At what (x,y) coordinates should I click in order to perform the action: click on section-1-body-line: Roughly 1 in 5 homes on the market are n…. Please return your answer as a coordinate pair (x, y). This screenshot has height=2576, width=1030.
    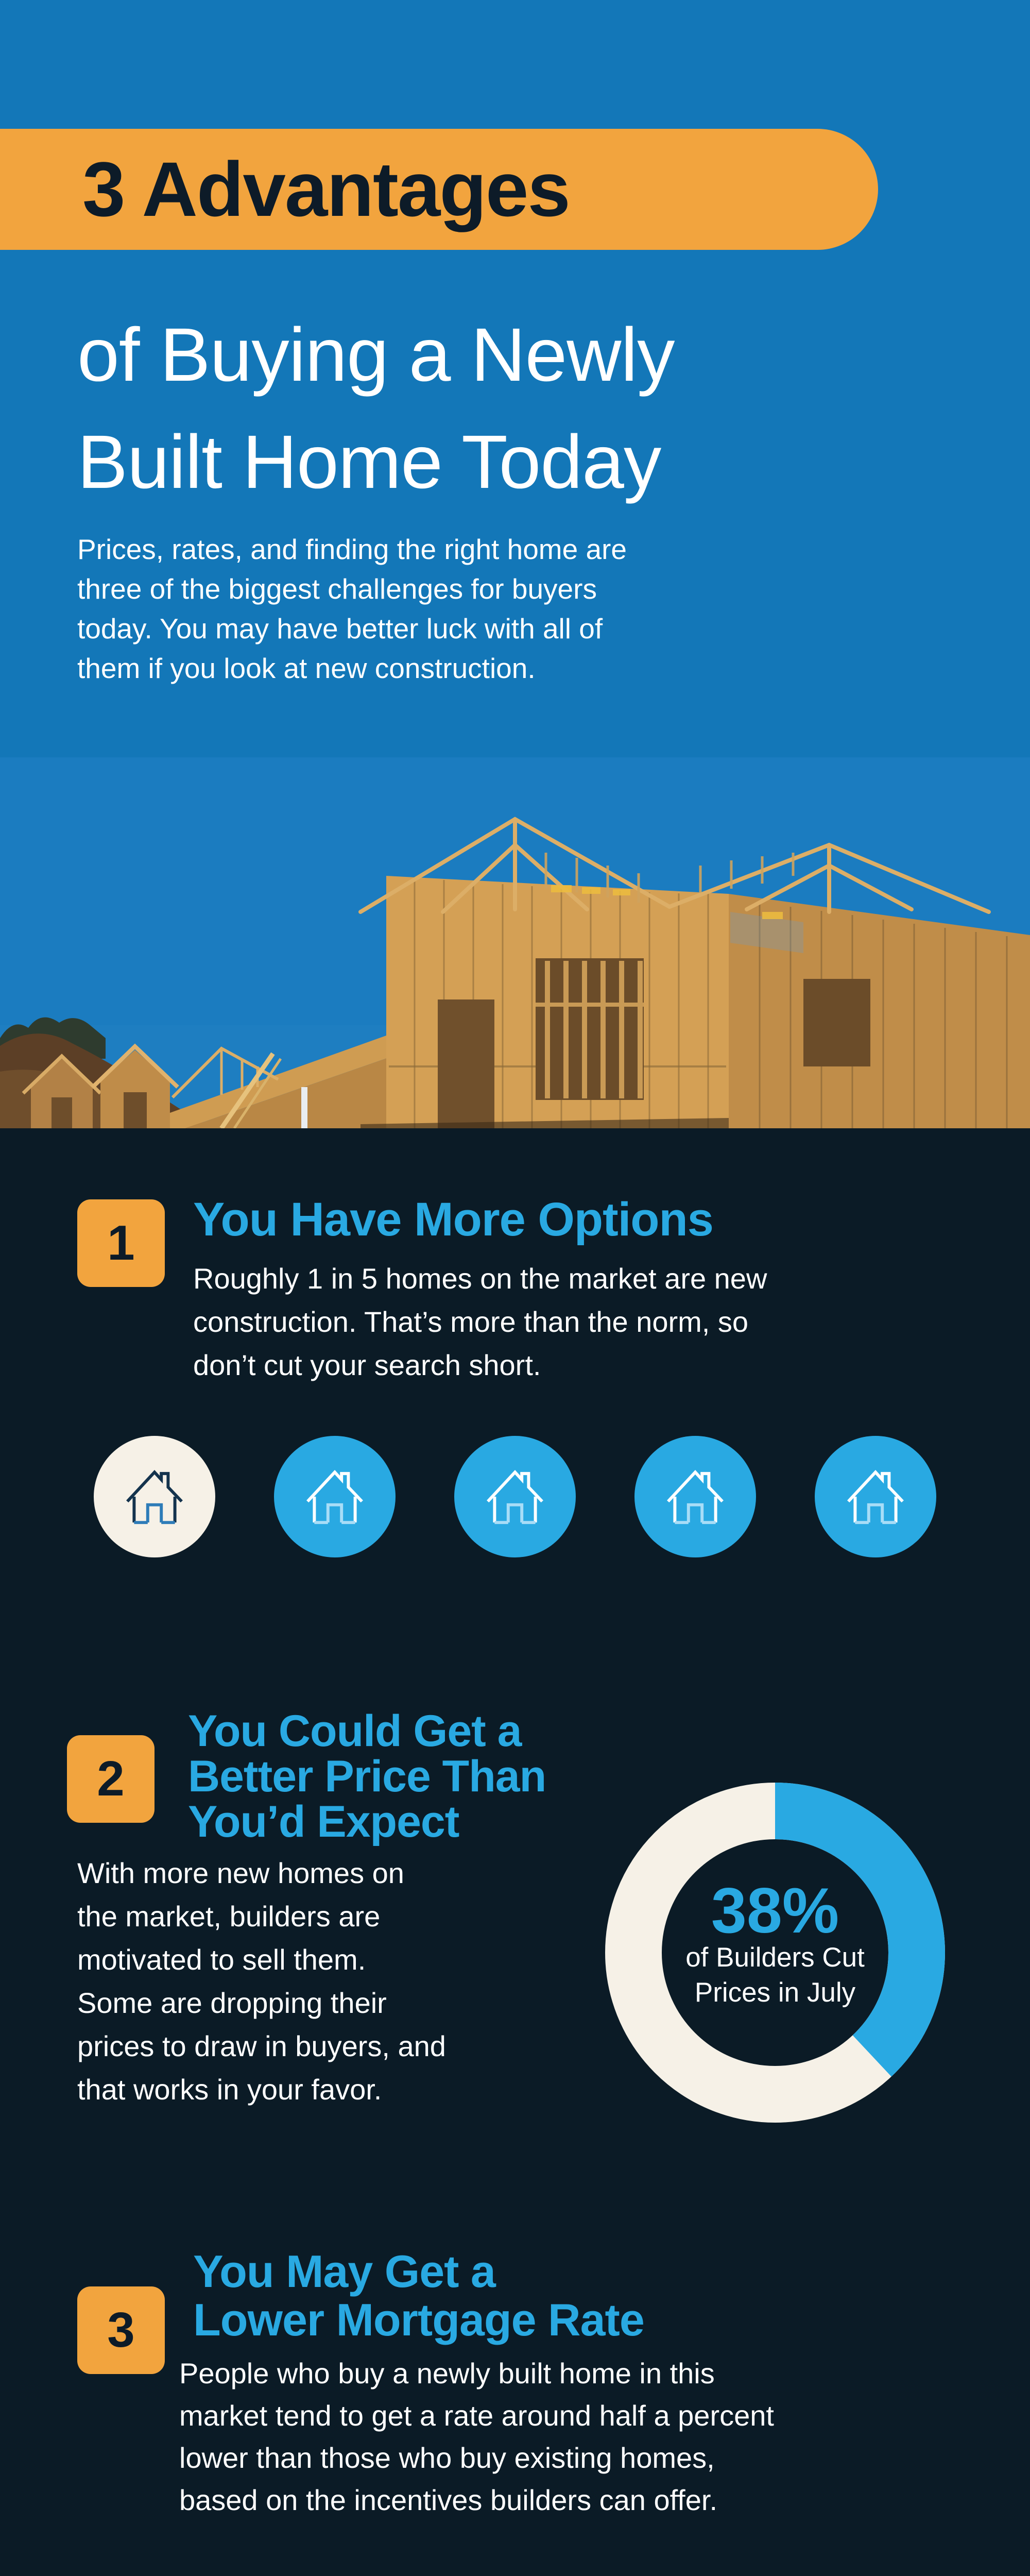
    Looking at the image, I should click on (480, 1278).